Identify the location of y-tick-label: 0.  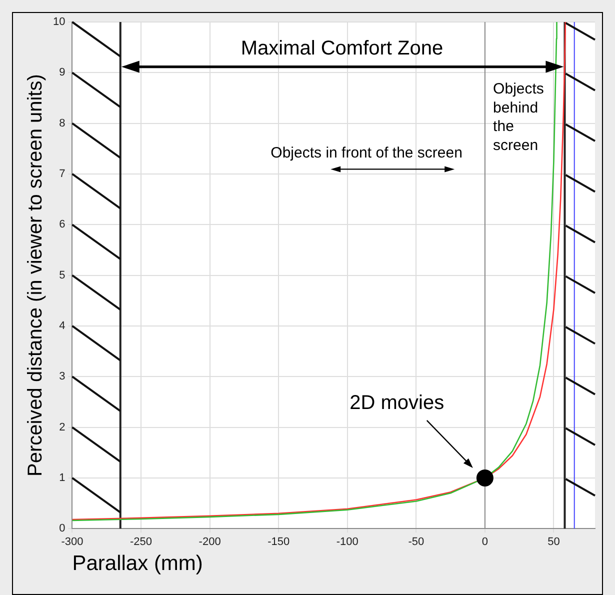
(62, 528).